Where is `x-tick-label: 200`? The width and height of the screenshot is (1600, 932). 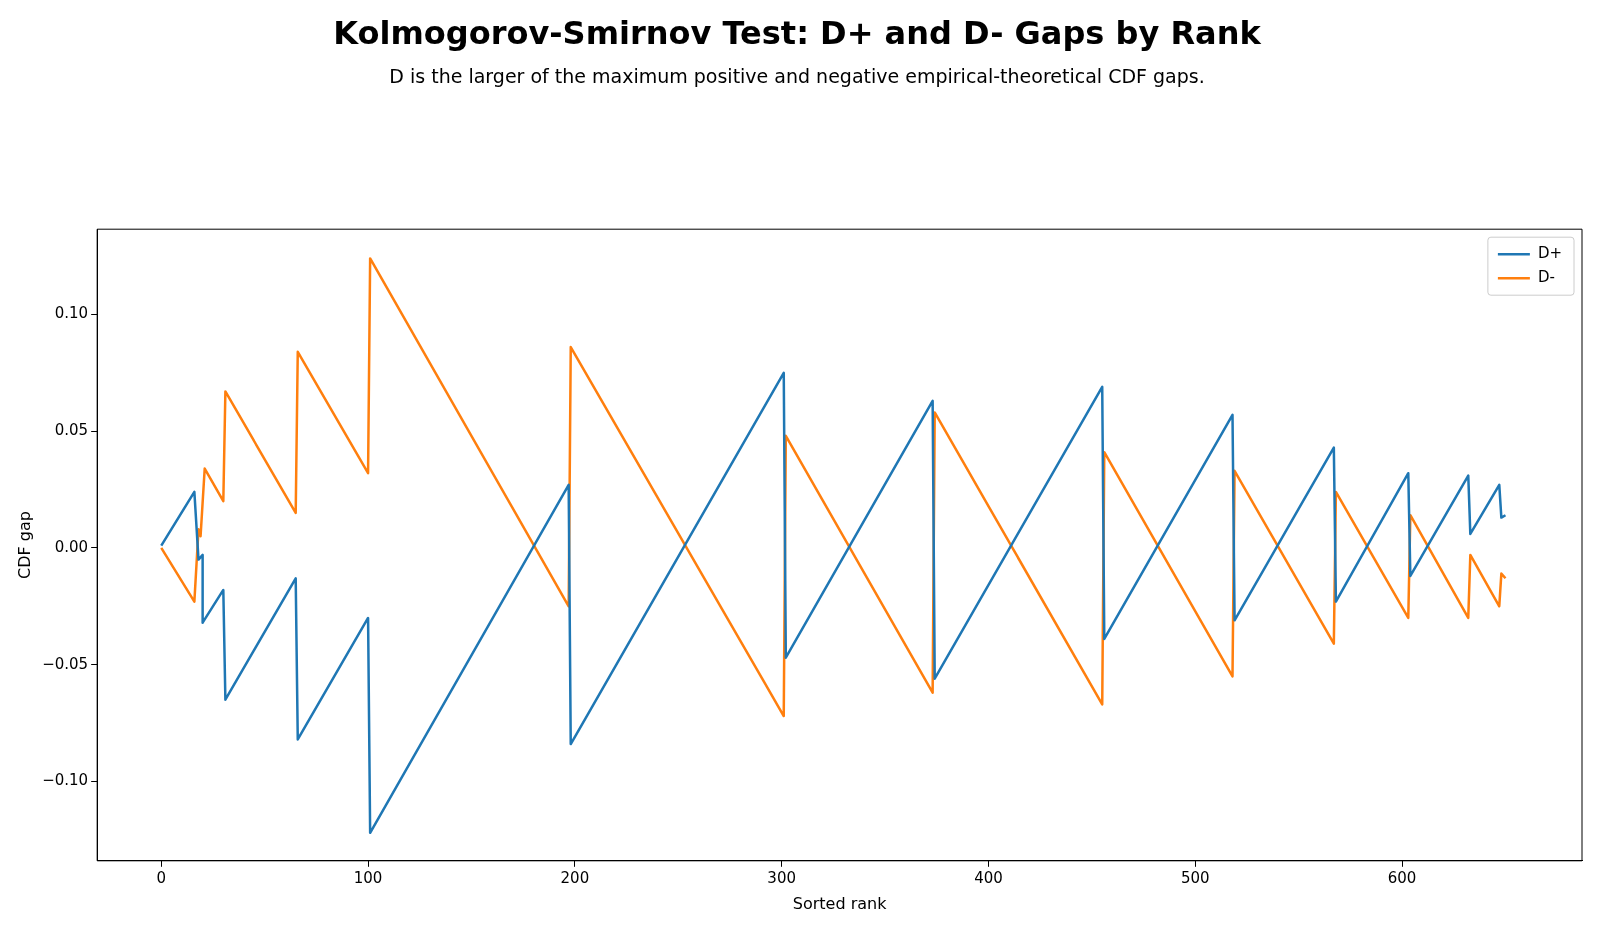
x-tick-label: 200 is located at coordinates (575, 877).